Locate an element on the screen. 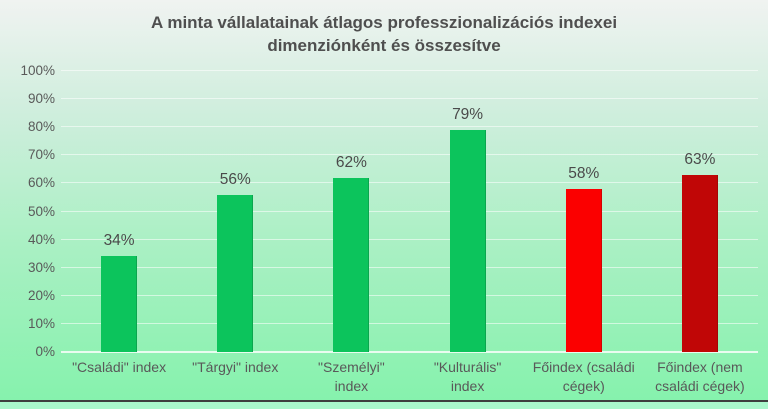 This screenshot has height=409, width=768. category-label-line: "Családi" index is located at coordinates (119, 367).